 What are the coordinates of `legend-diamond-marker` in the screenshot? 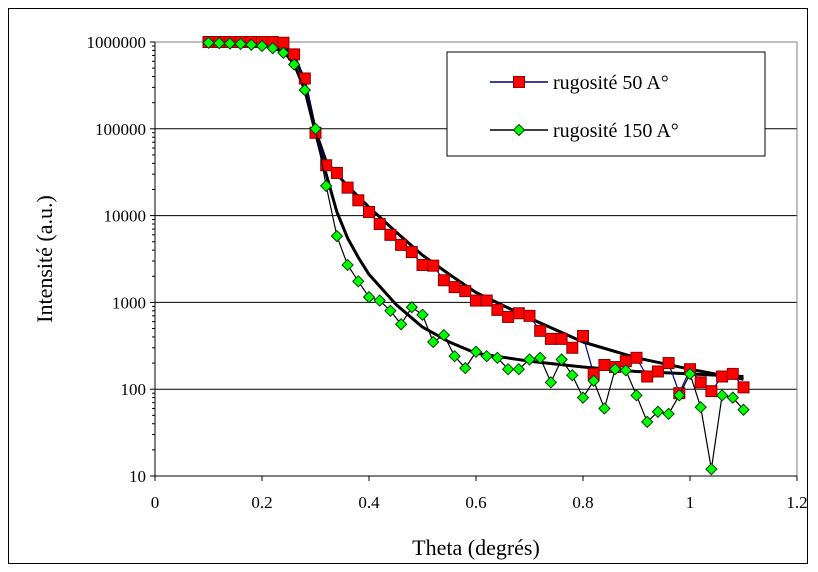 It's located at (519, 130).